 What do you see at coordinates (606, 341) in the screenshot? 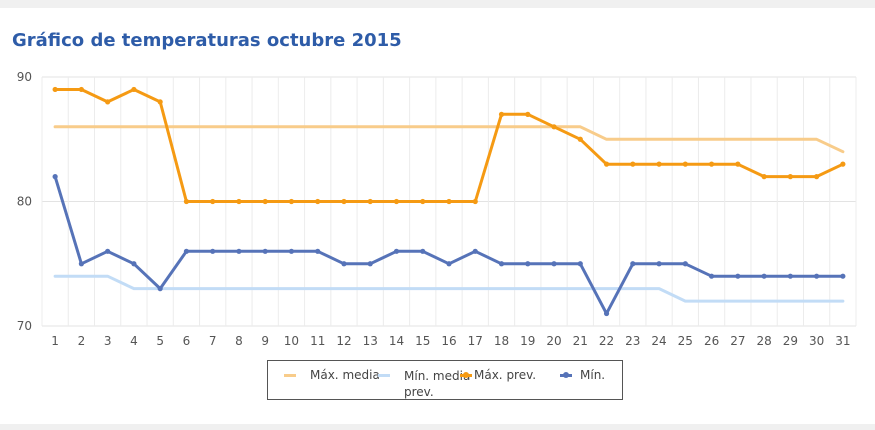
I see `x-tick-label: 22` at bounding box center [606, 341].